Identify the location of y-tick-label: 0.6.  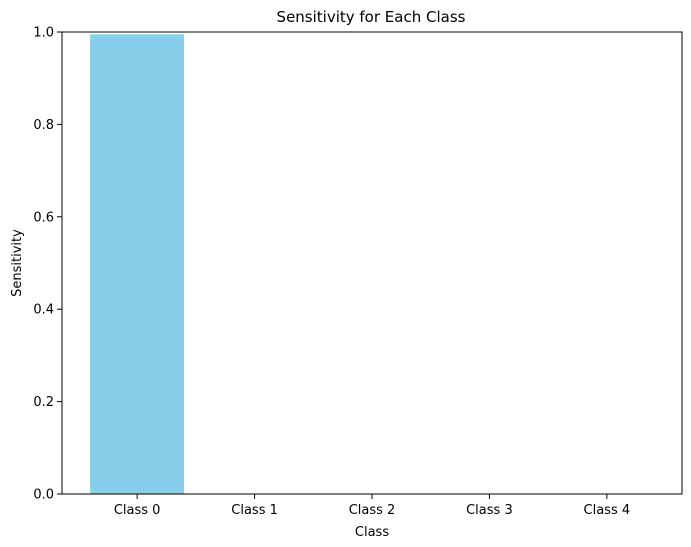
(43, 217).